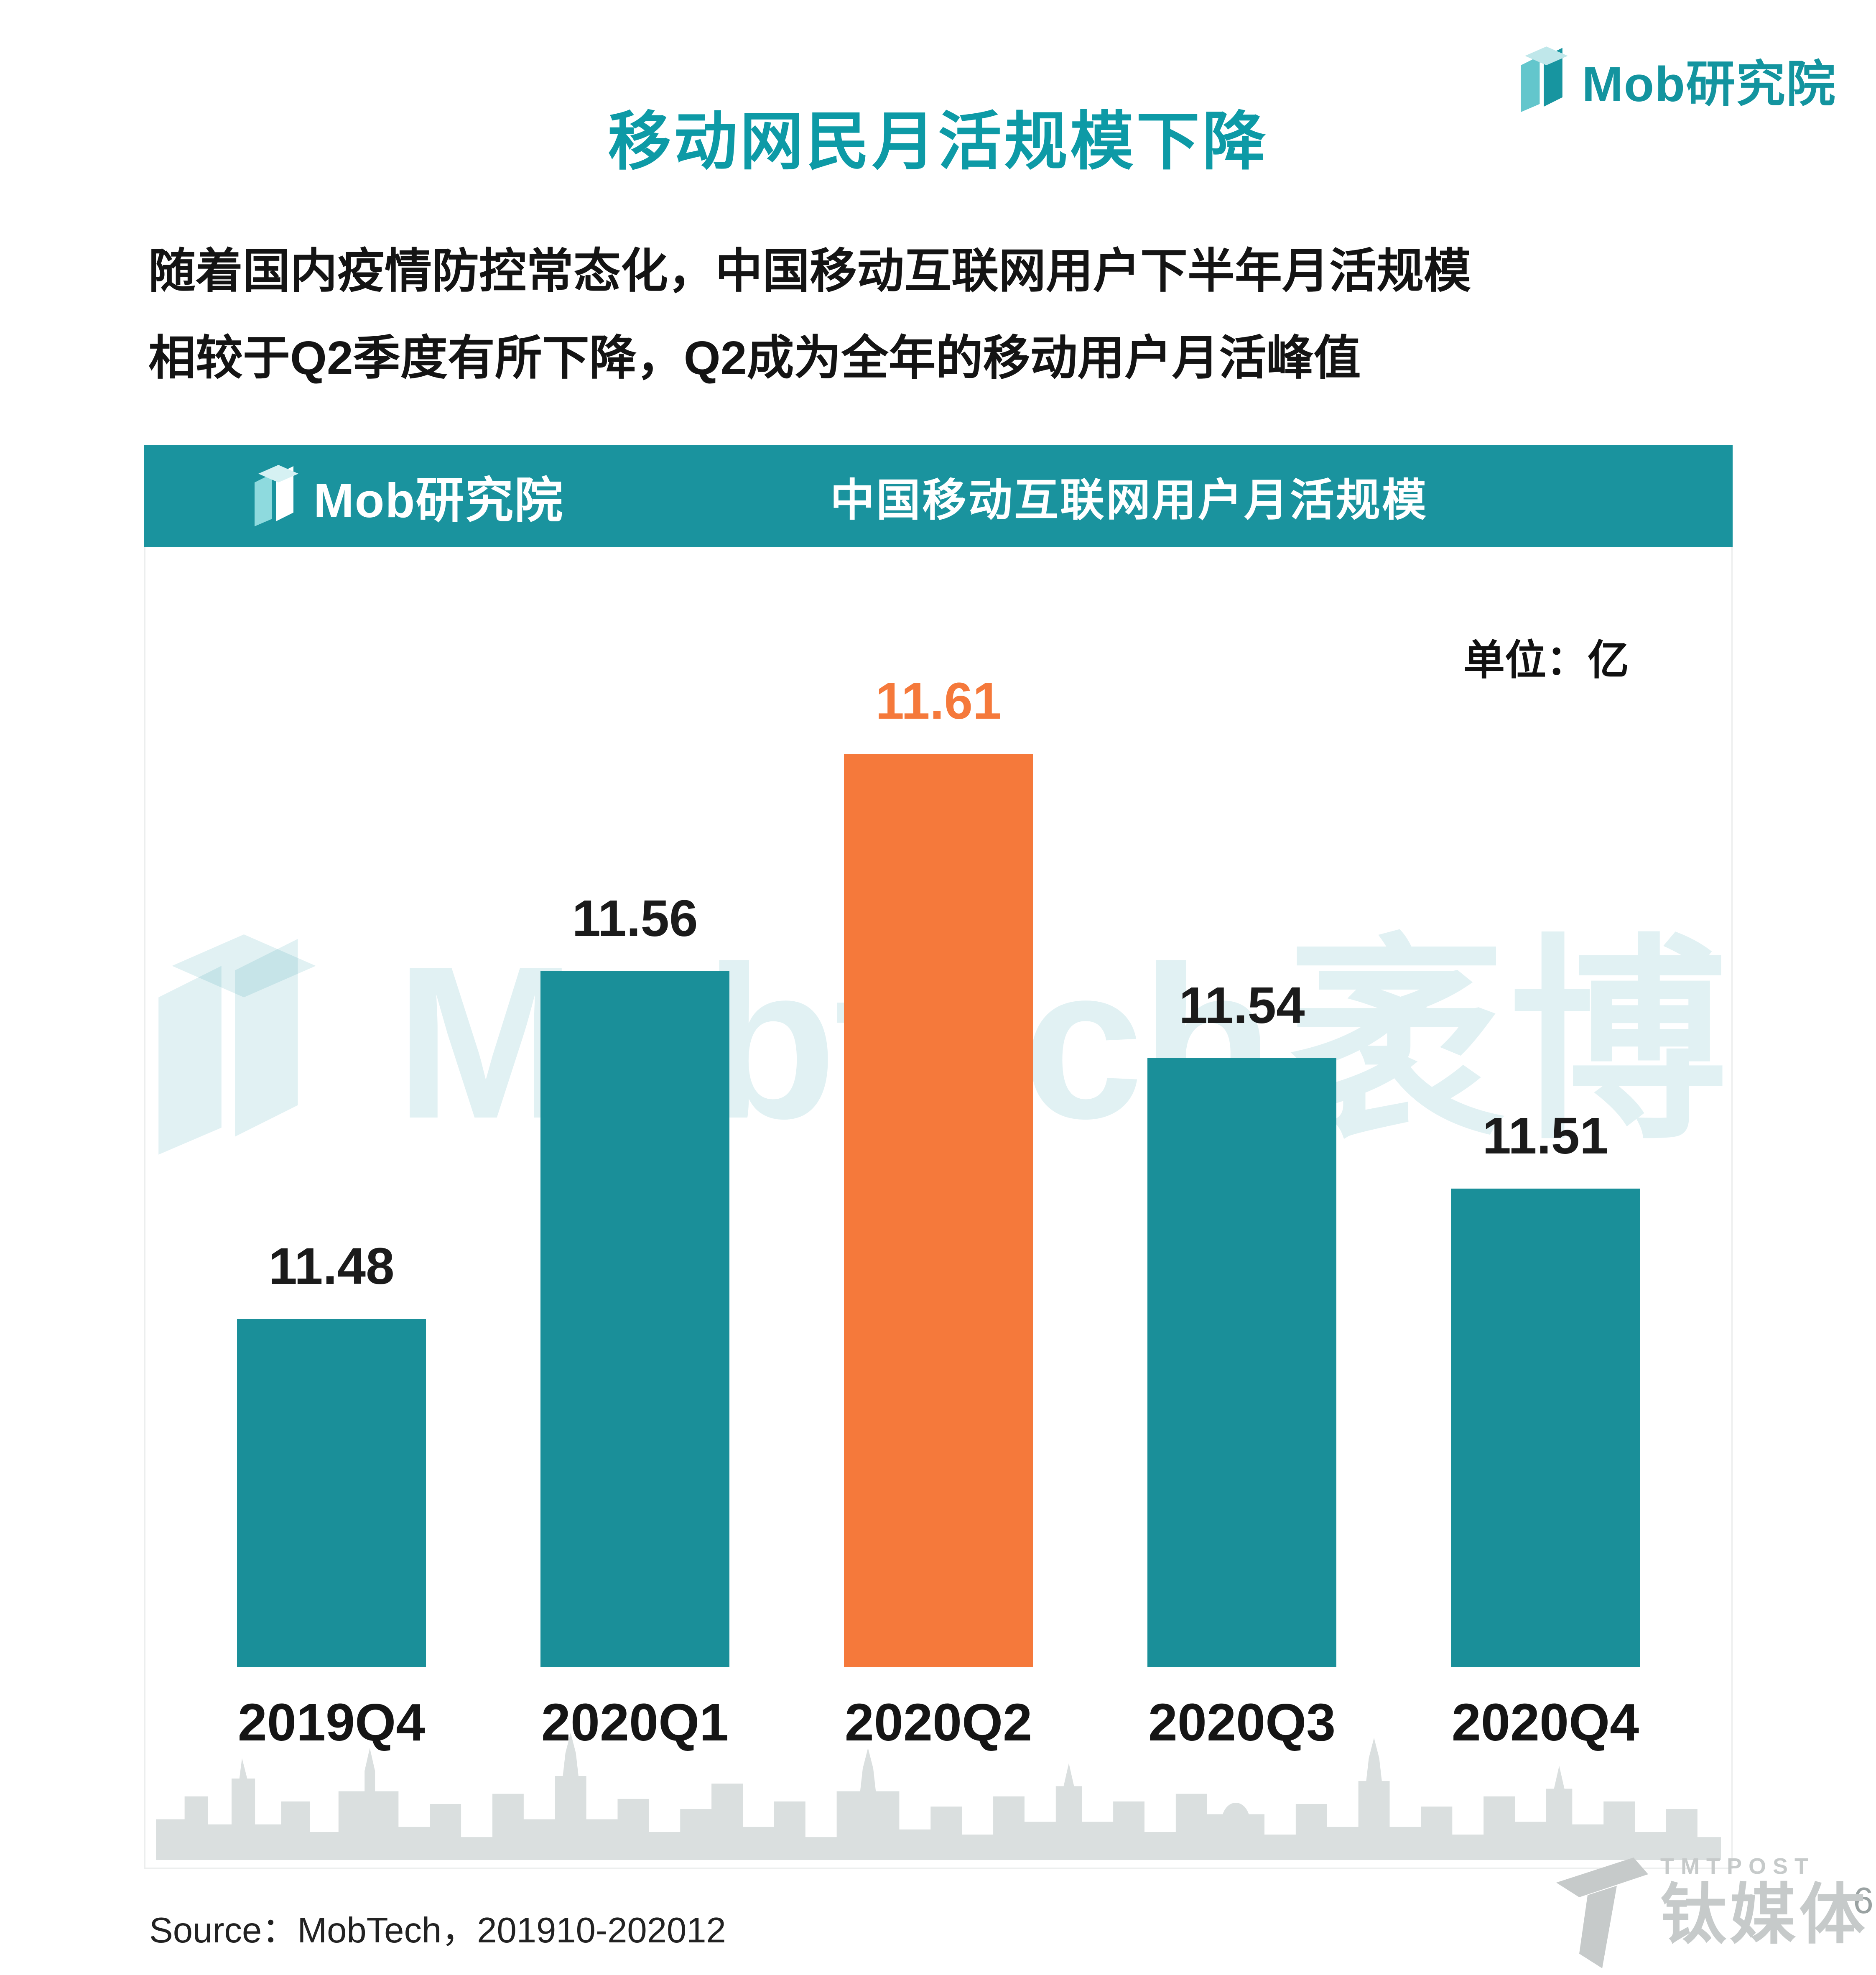 This screenshot has height=1975, width=1876. Describe the element at coordinates (1242, 1005) in the screenshot. I see `bar-value-label: 11.54` at that location.